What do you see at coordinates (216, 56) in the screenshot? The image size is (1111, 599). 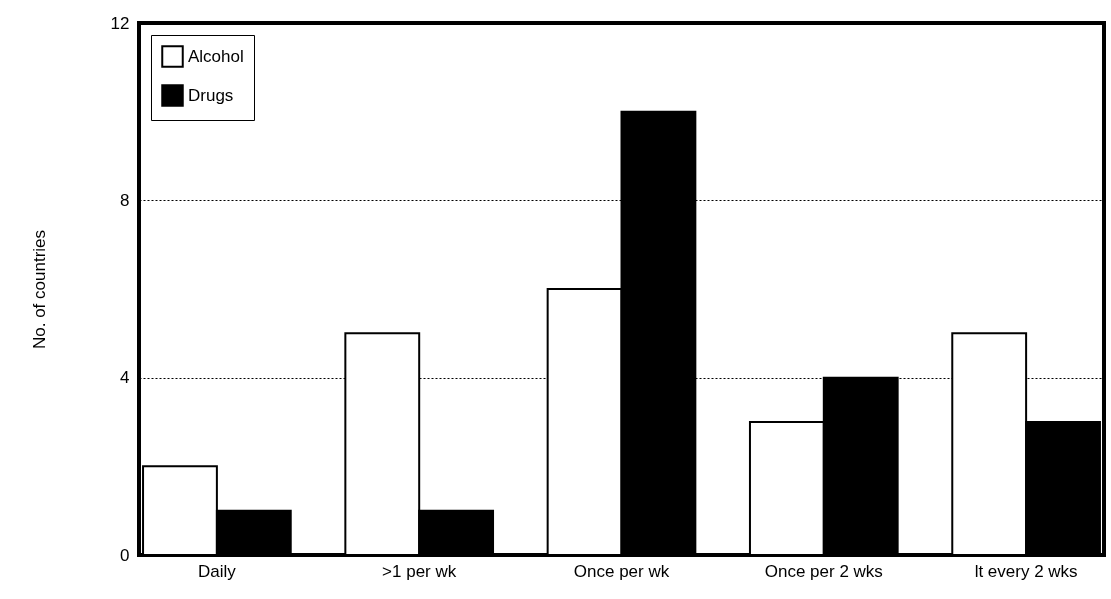 I see `legend-label: Alcohol` at bounding box center [216, 56].